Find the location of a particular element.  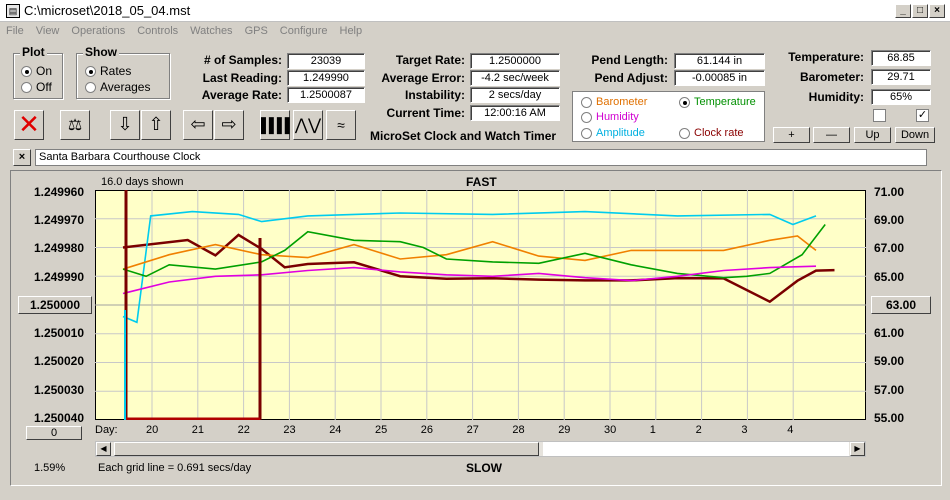

day-tick-label: 26 is located at coordinates (427, 430).